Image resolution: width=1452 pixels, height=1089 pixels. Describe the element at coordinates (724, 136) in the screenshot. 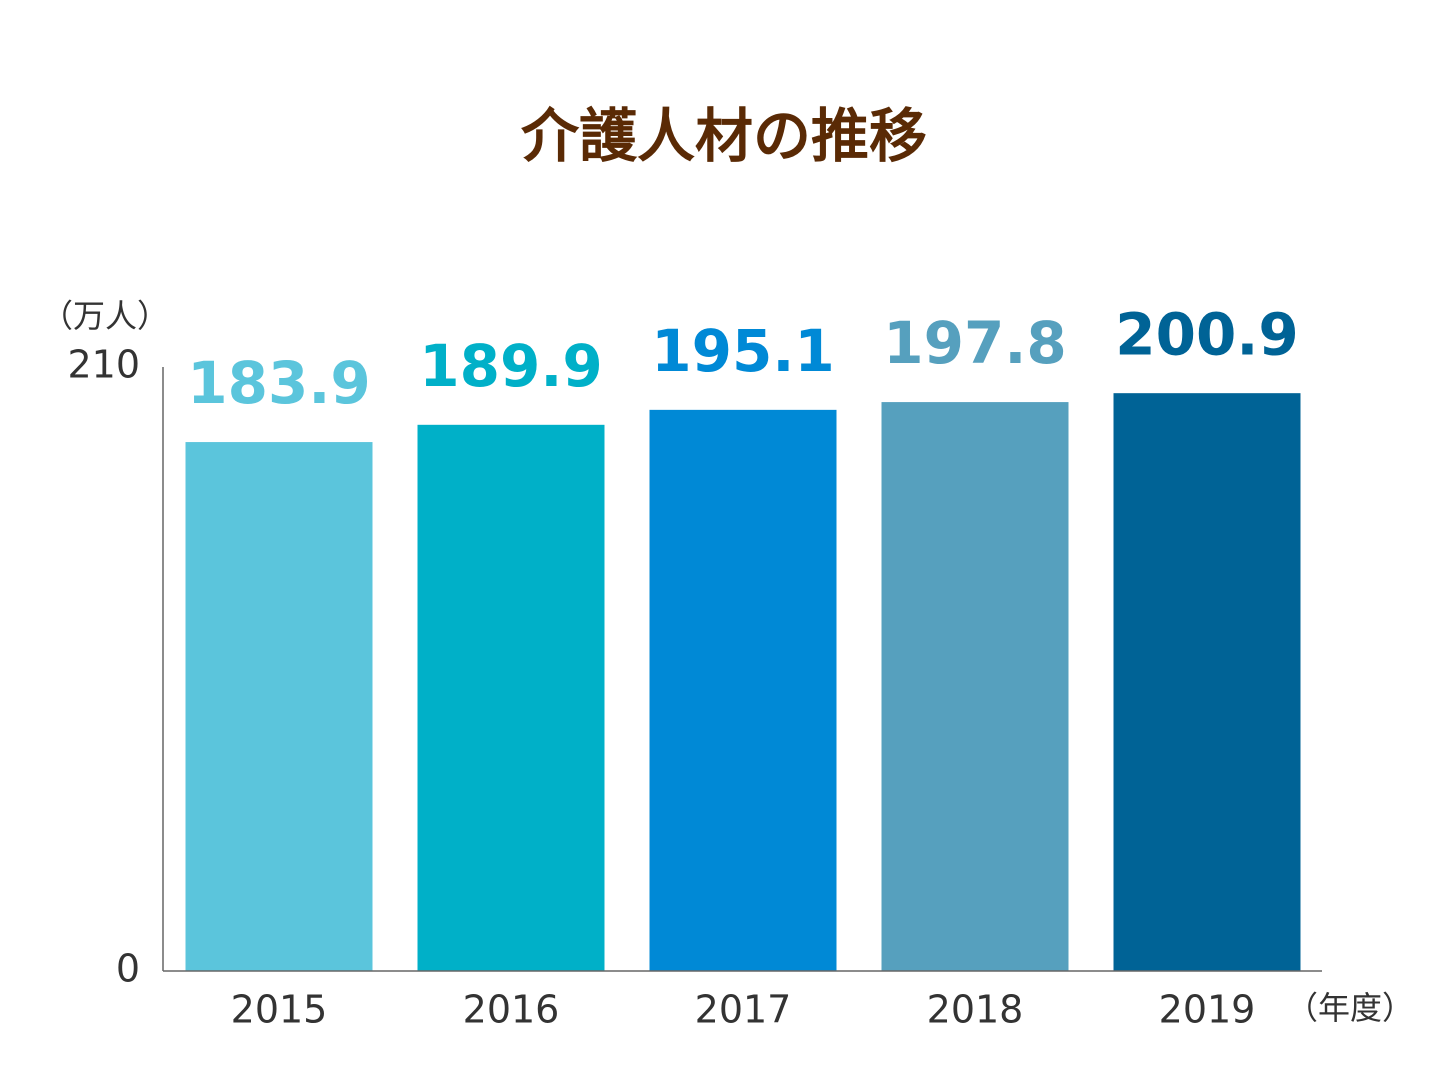

I see `chart-title: 介護人材の推移` at that location.